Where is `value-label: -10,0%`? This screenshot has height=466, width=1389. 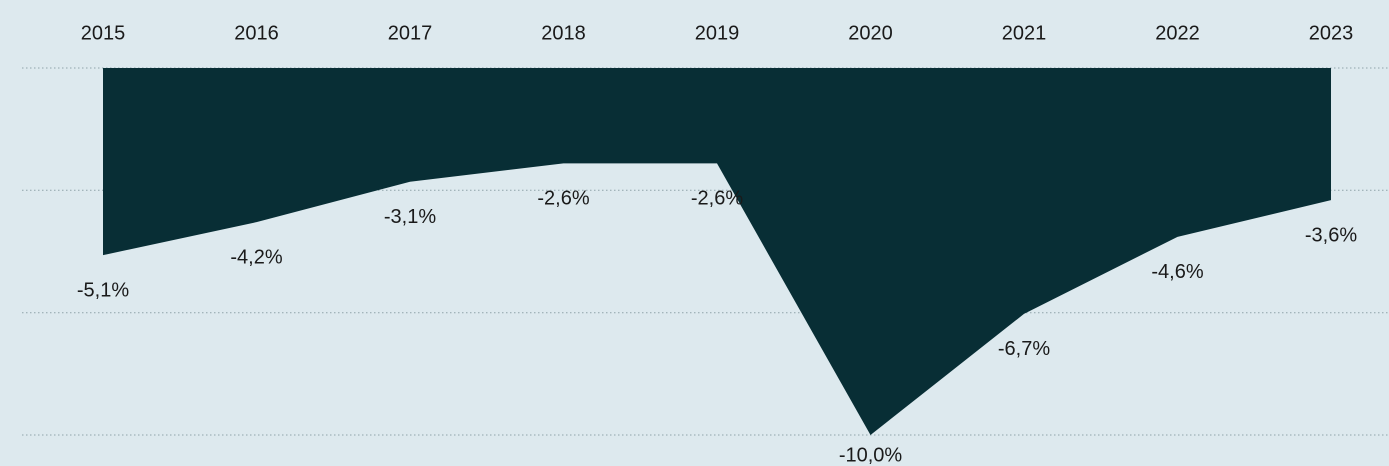
value-label: -10,0% is located at coordinates (871, 455).